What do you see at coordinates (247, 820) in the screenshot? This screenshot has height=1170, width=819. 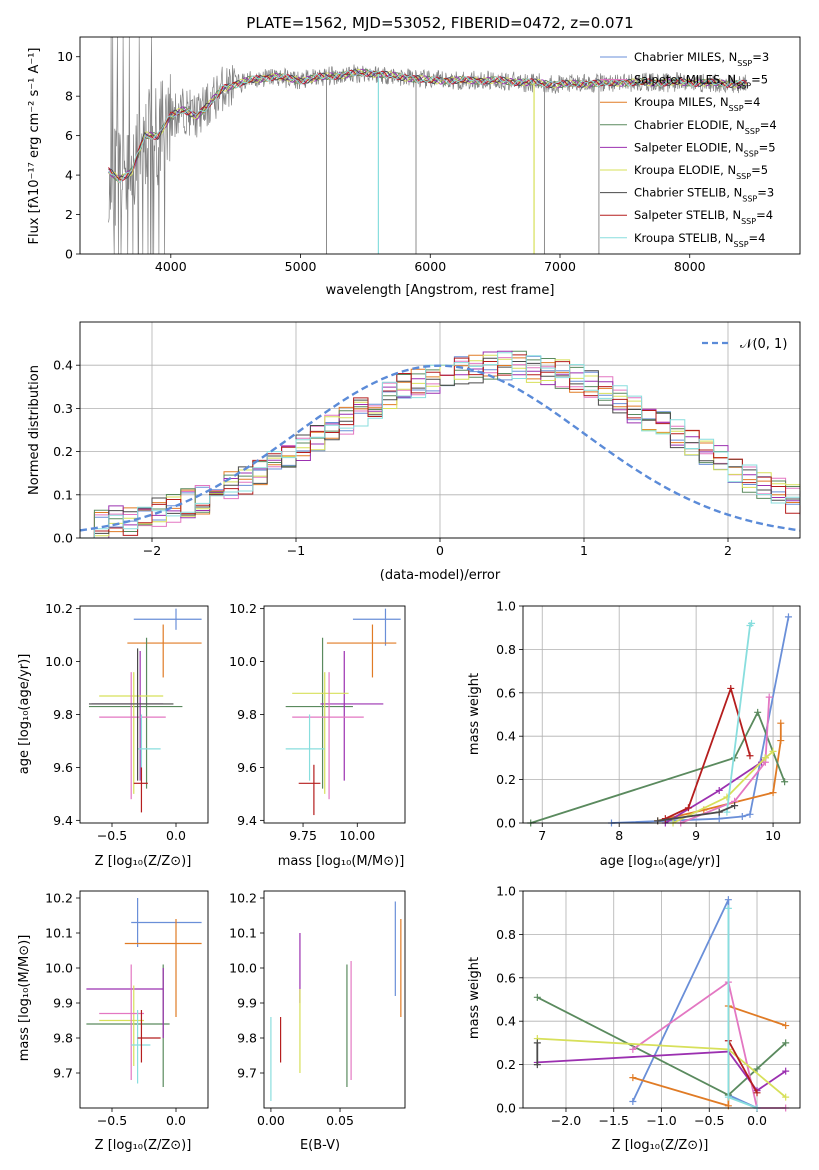 I see `y-tick-label: 9.4` at bounding box center [247, 820].